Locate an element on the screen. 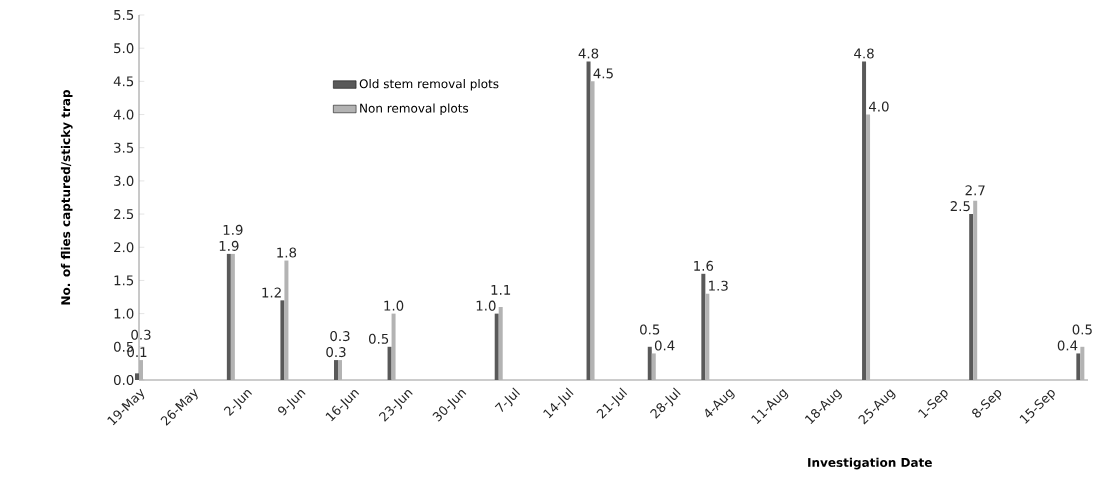  y-tick-label: 5.0 is located at coordinates (124, 48).